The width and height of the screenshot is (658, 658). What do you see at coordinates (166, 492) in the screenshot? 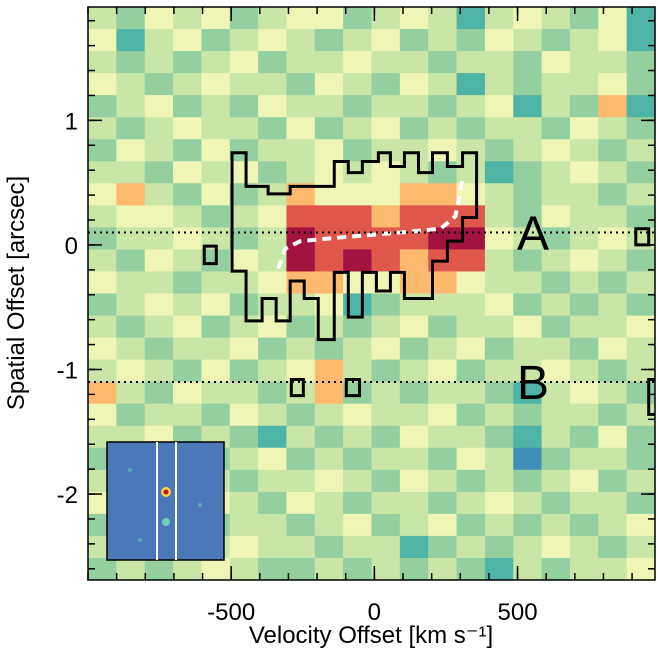
I see `inset-source` at bounding box center [166, 492].